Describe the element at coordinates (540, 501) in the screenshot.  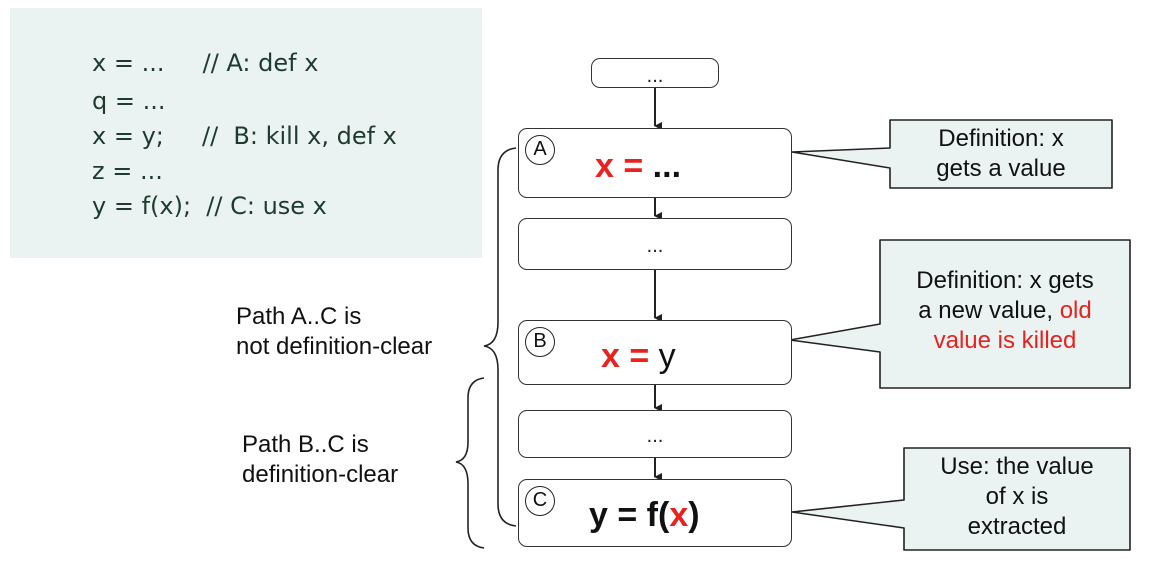
I see `node-c-letter: C` at that location.